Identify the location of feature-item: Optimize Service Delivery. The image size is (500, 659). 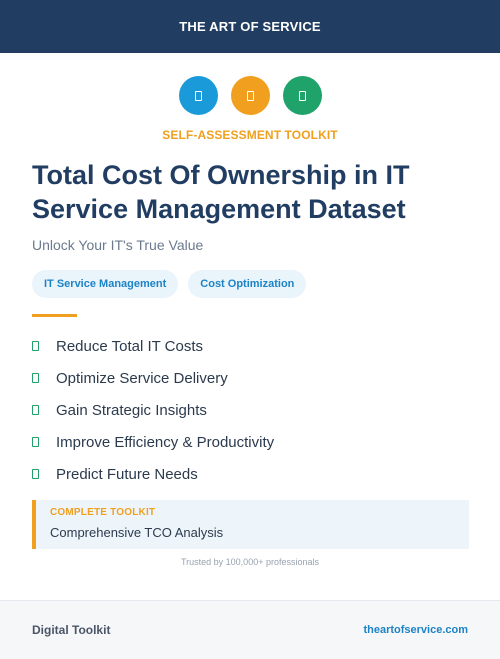
(153, 378).